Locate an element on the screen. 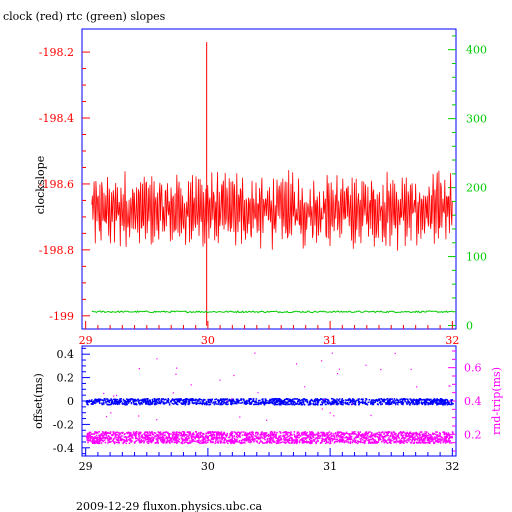  y2-tick-label: 0.6 is located at coordinates (473, 368).